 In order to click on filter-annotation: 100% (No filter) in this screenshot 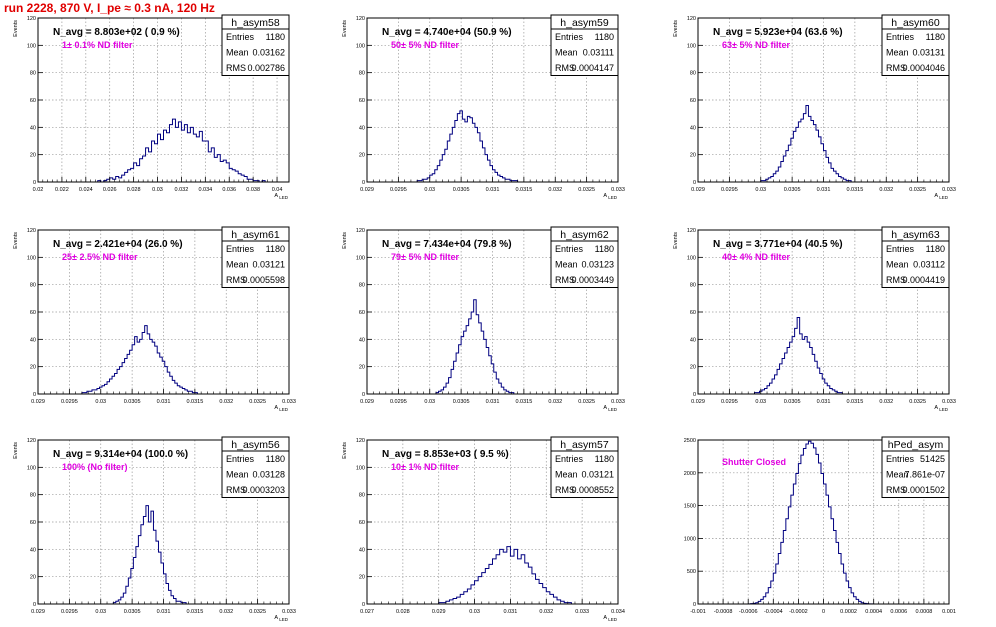, I will do `click(95, 467)`.